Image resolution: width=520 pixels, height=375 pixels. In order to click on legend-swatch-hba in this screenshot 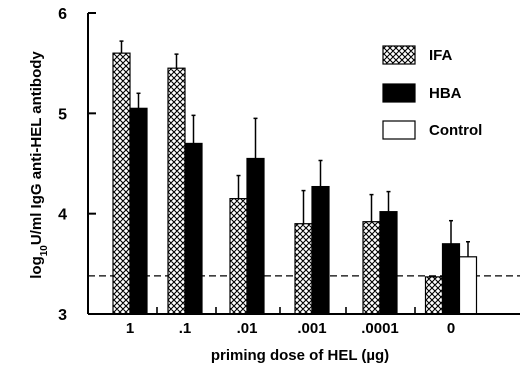, I will do `click(399, 93)`.